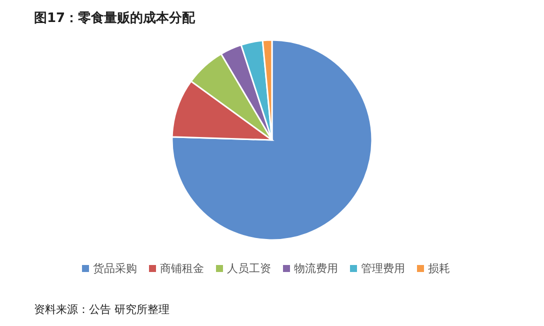 The height and width of the screenshot is (326, 544). What do you see at coordinates (316, 268) in the screenshot?
I see `legend-label: 物流费用` at bounding box center [316, 268].